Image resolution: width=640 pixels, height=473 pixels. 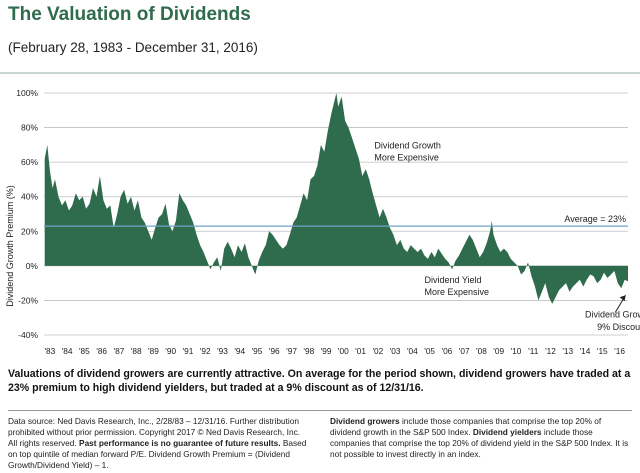 What do you see at coordinates (29, 128) in the screenshot?
I see `y-tick-label: 80%` at bounding box center [29, 128].